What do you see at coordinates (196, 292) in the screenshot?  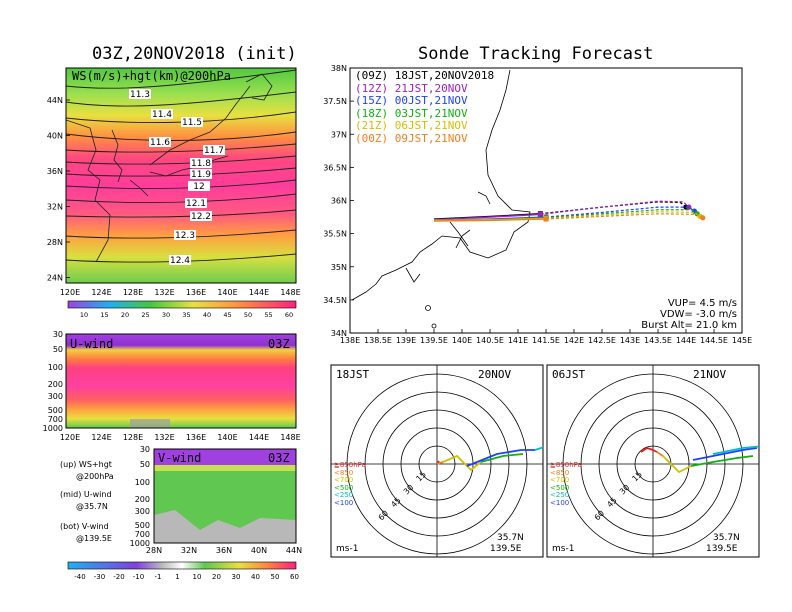 I see `map-lon-tick: 136E` at bounding box center [196, 292].